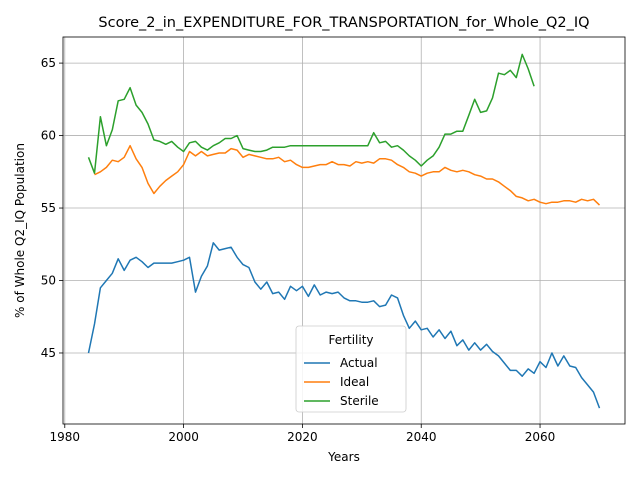 The height and width of the screenshot is (480, 640). I want to click on legend-label-actual: Actual, so click(359, 363).